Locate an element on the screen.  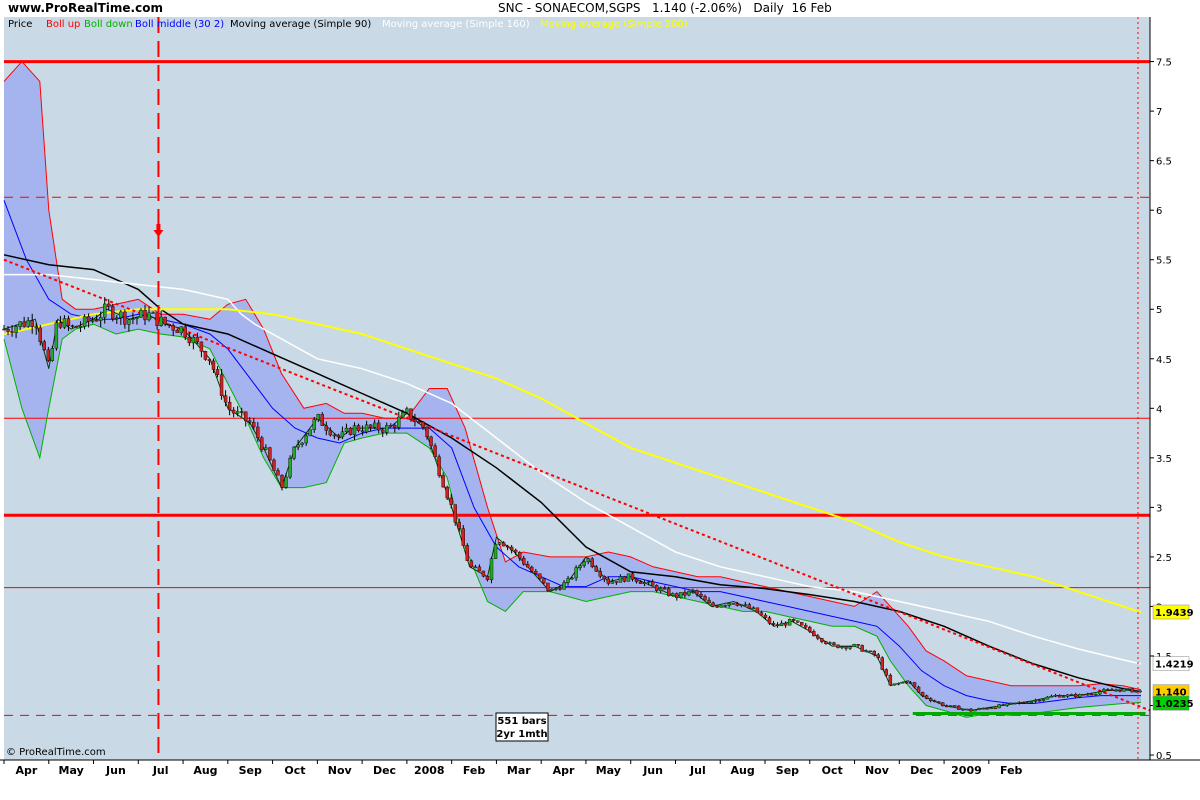
site-name: www.ProRealTime.com is located at coordinates (85, 8).